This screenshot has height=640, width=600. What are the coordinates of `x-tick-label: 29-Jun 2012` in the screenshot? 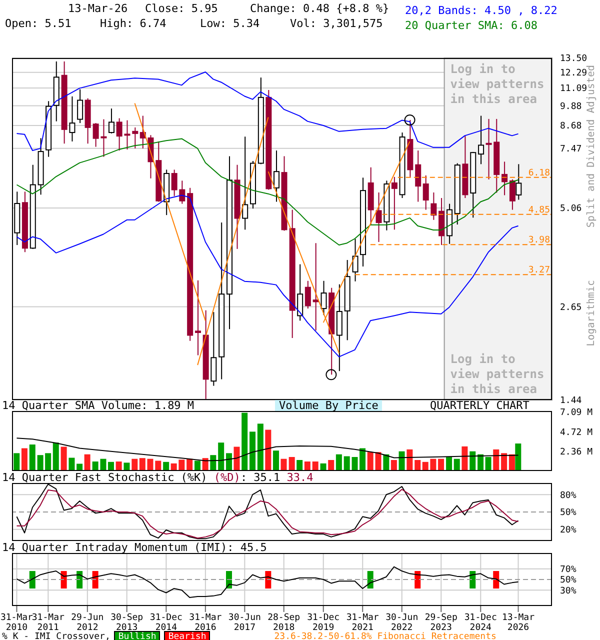 It's located at (87, 623).